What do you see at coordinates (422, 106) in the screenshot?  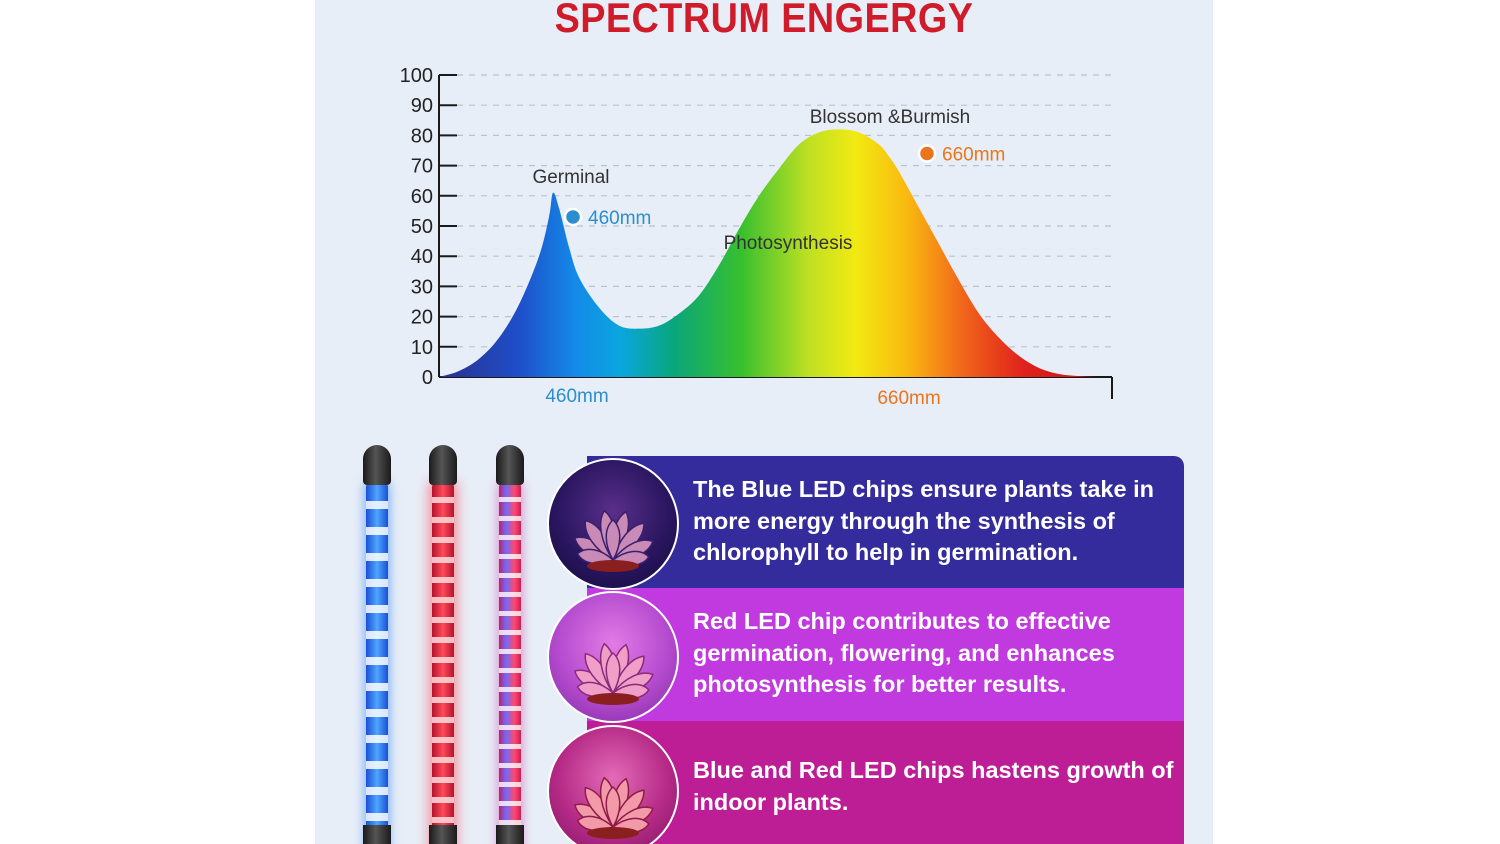 I see `y-tick-label: 90` at bounding box center [422, 106].